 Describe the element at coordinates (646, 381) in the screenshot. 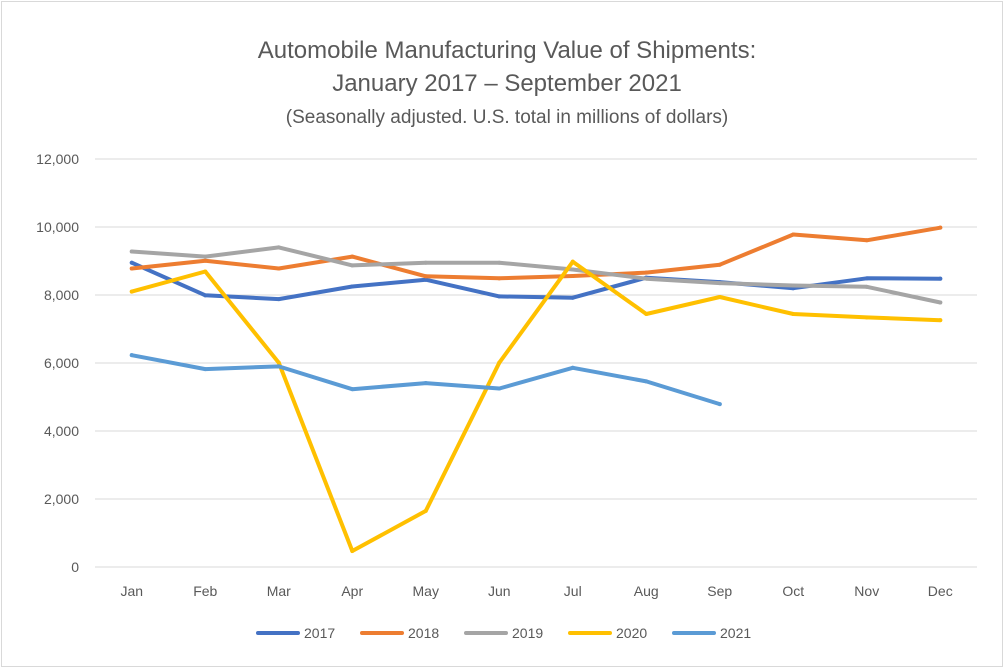

I see `data-point-2021-Aug` at that location.